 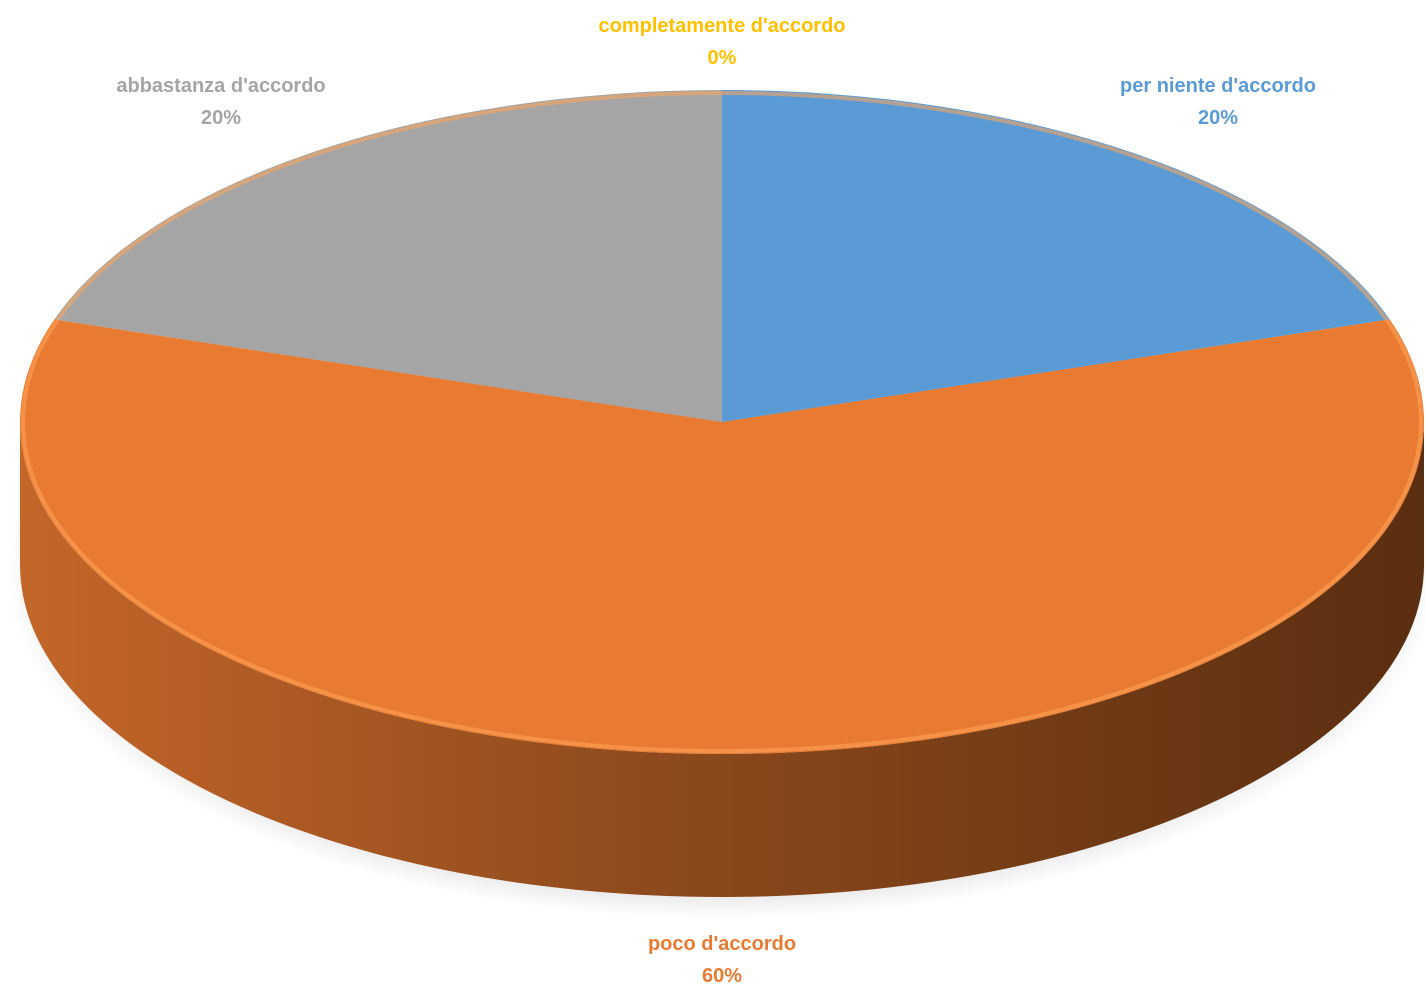 I want to click on slice-label-abbastanza: abbastanza d'accordo 20%, so click(x=220, y=102).